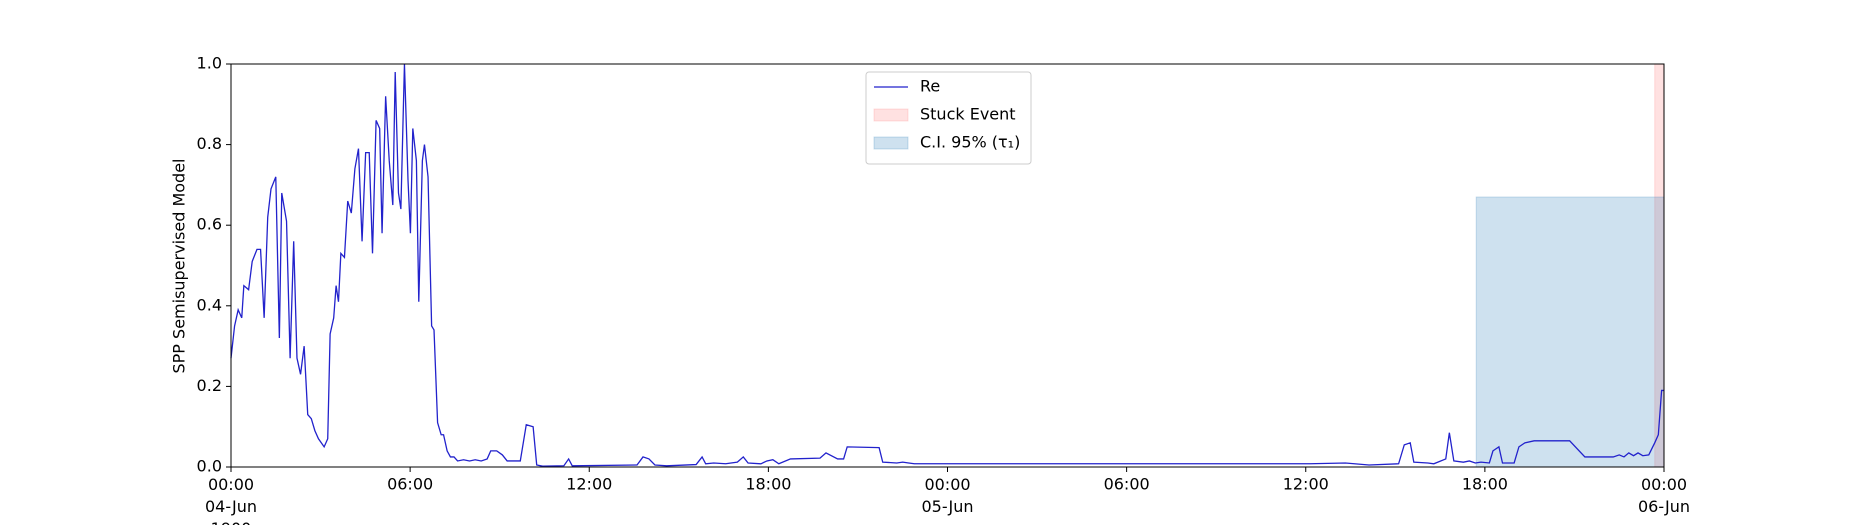  Describe the element at coordinates (930, 86) in the screenshot. I see `legend-label: Re` at that location.